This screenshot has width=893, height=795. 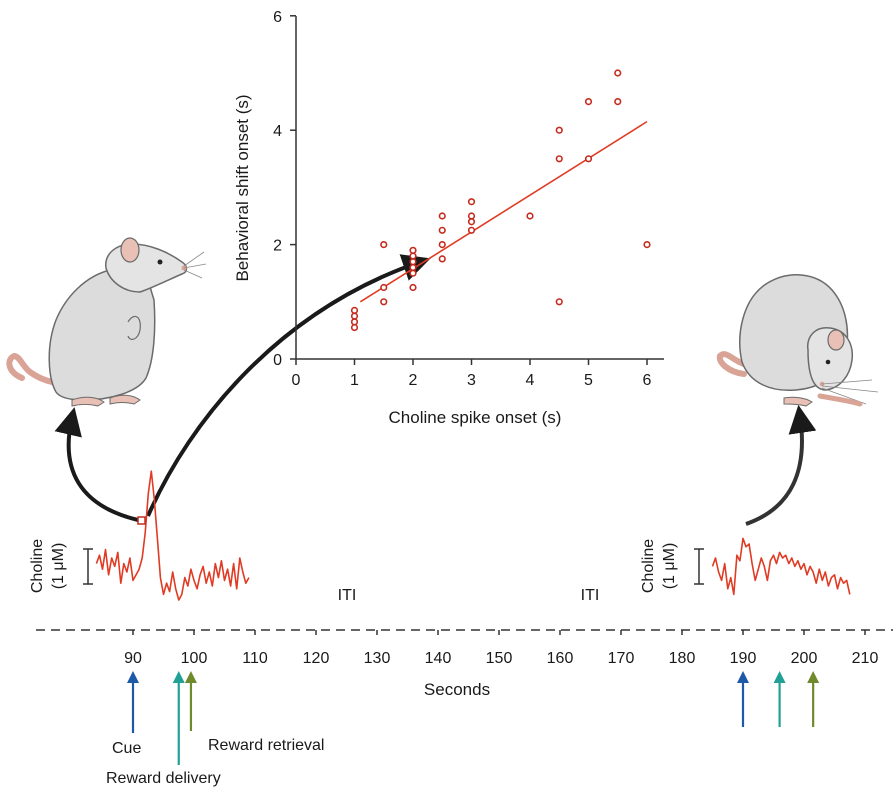 What do you see at coordinates (106, 322) in the screenshot?
I see `rat-sniffing-upright-icon` at bounding box center [106, 322].